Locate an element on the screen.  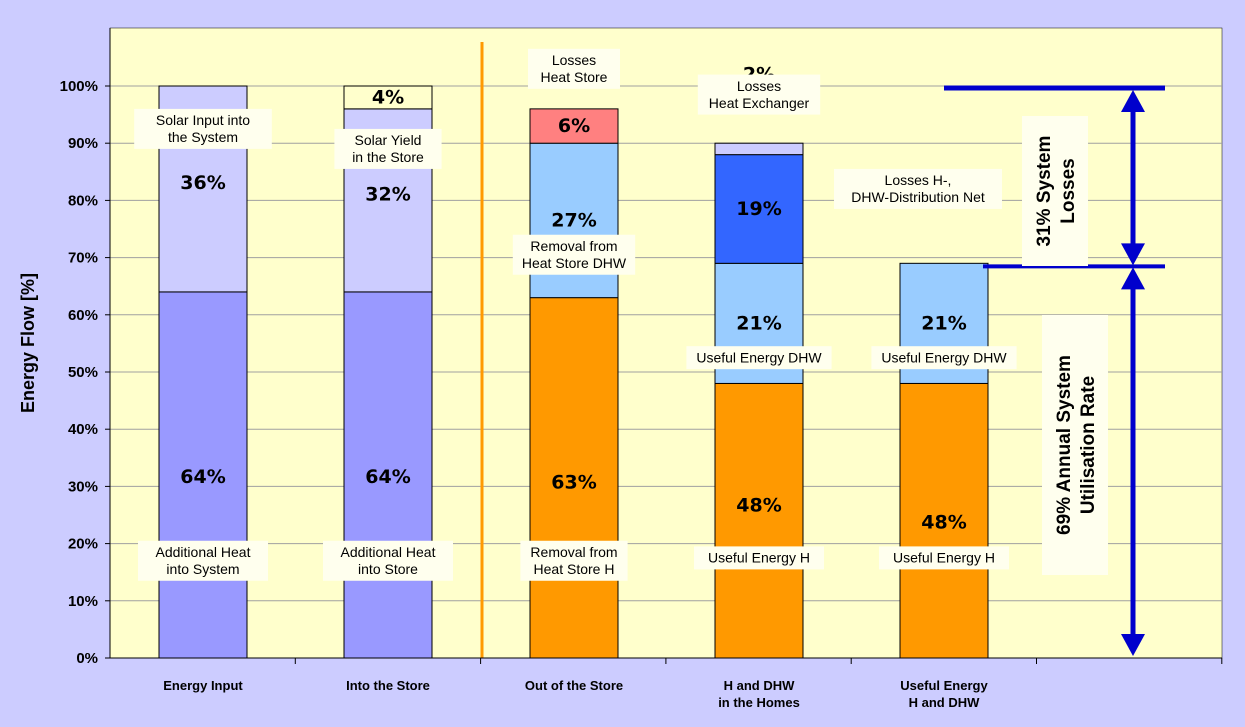
system-losses-arrow is located at coordinates (1133, 178).